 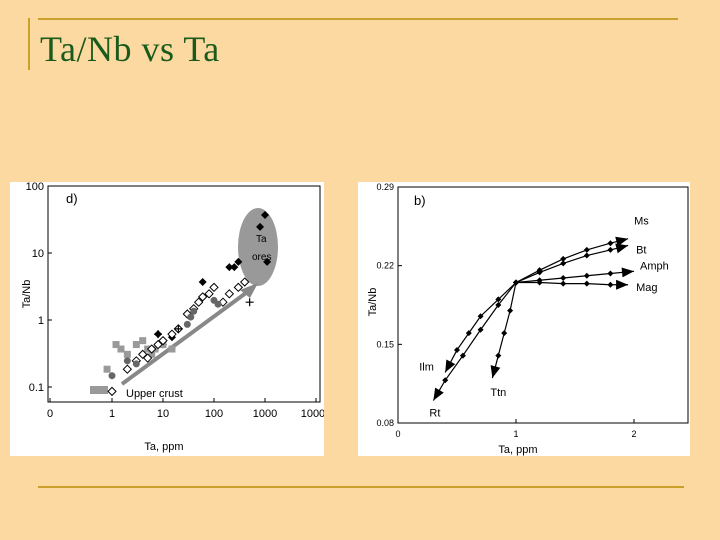 I want to click on y-axis-label-b: Ta/Nb, so click(x=373, y=302).